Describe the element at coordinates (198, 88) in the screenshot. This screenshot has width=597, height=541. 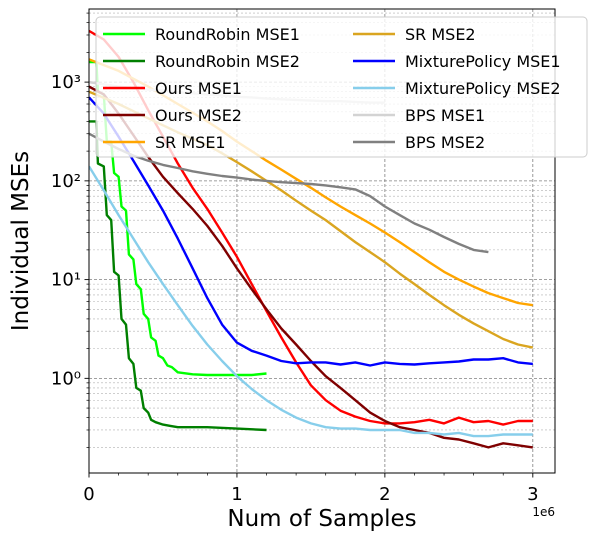
I see `legend-label: Ours MSE1` at that location.